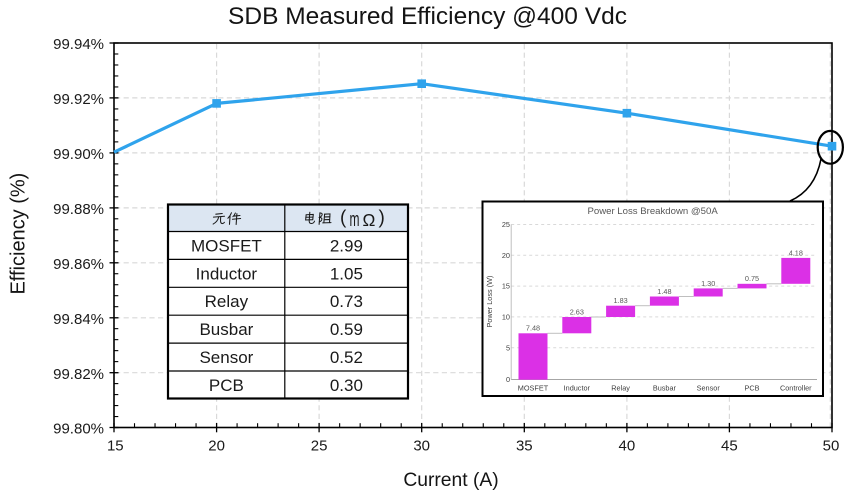 The width and height of the screenshot is (855, 496). I want to click on svg-text: m, so click(355, 220).